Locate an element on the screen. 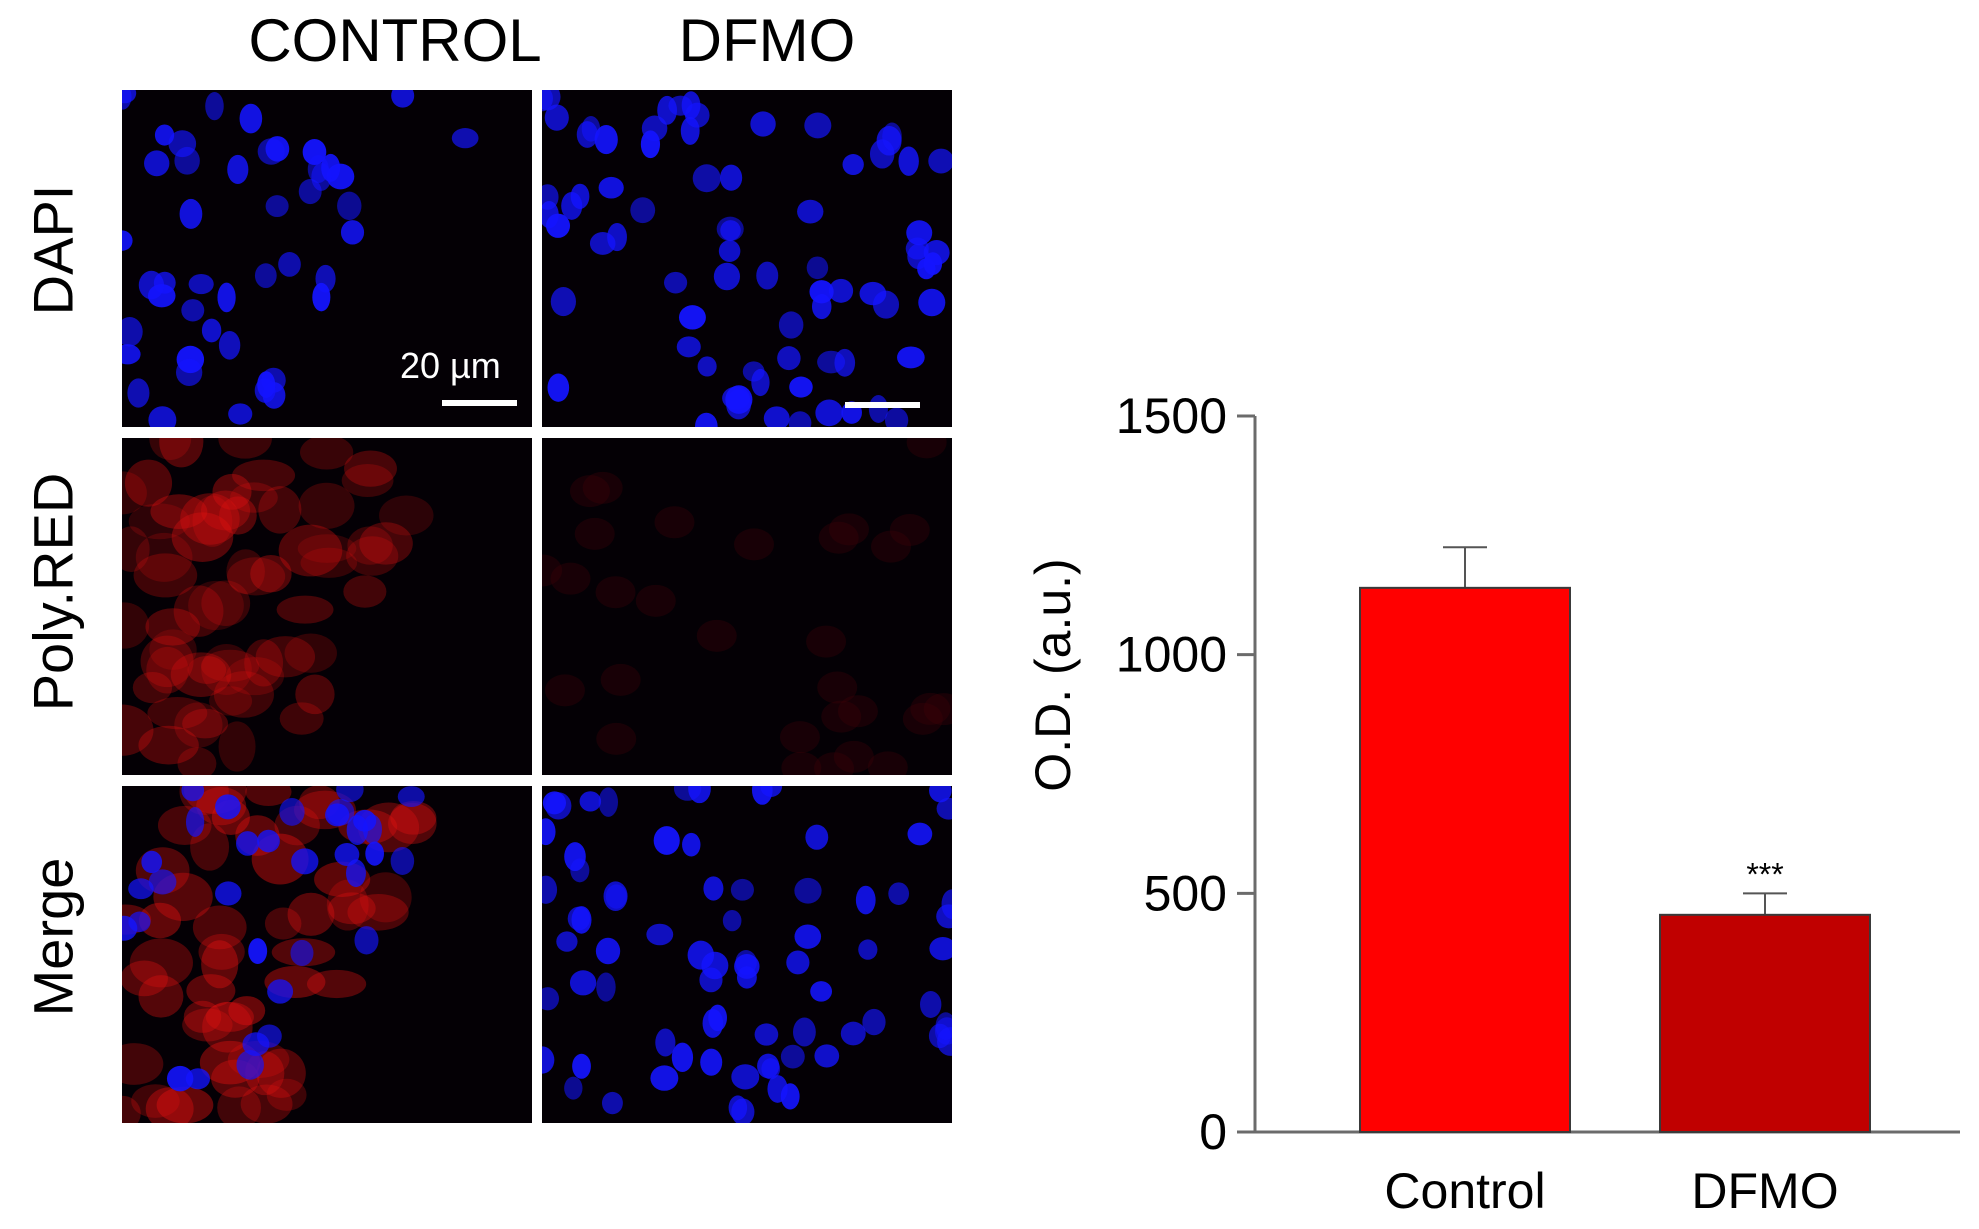  column-label-control: CONTROL is located at coordinates (395, 40).